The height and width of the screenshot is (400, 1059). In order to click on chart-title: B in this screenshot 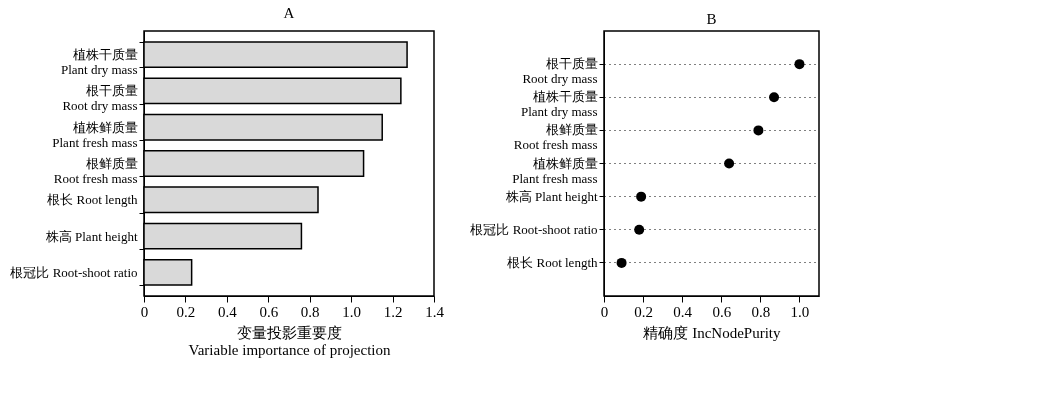, I will do `click(711, 19)`.